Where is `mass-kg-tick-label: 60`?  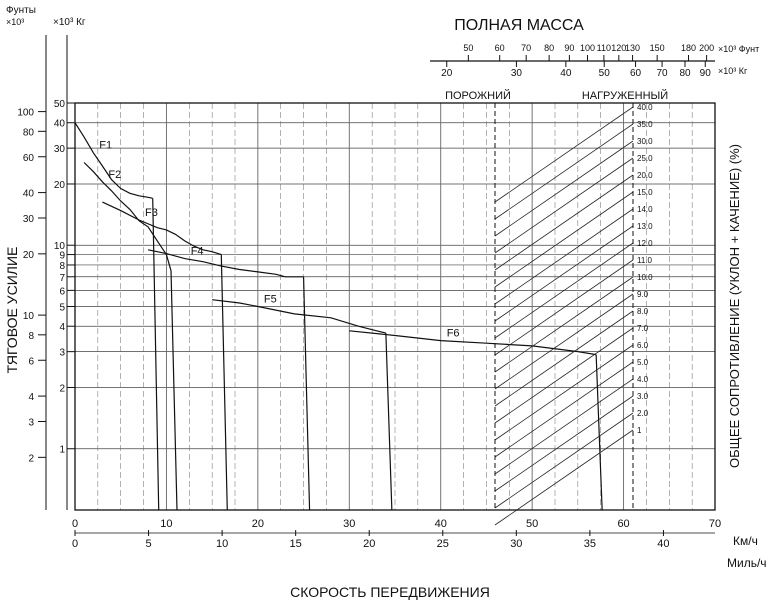 mass-kg-tick-label: 60 is located at coordinates (636, 73).